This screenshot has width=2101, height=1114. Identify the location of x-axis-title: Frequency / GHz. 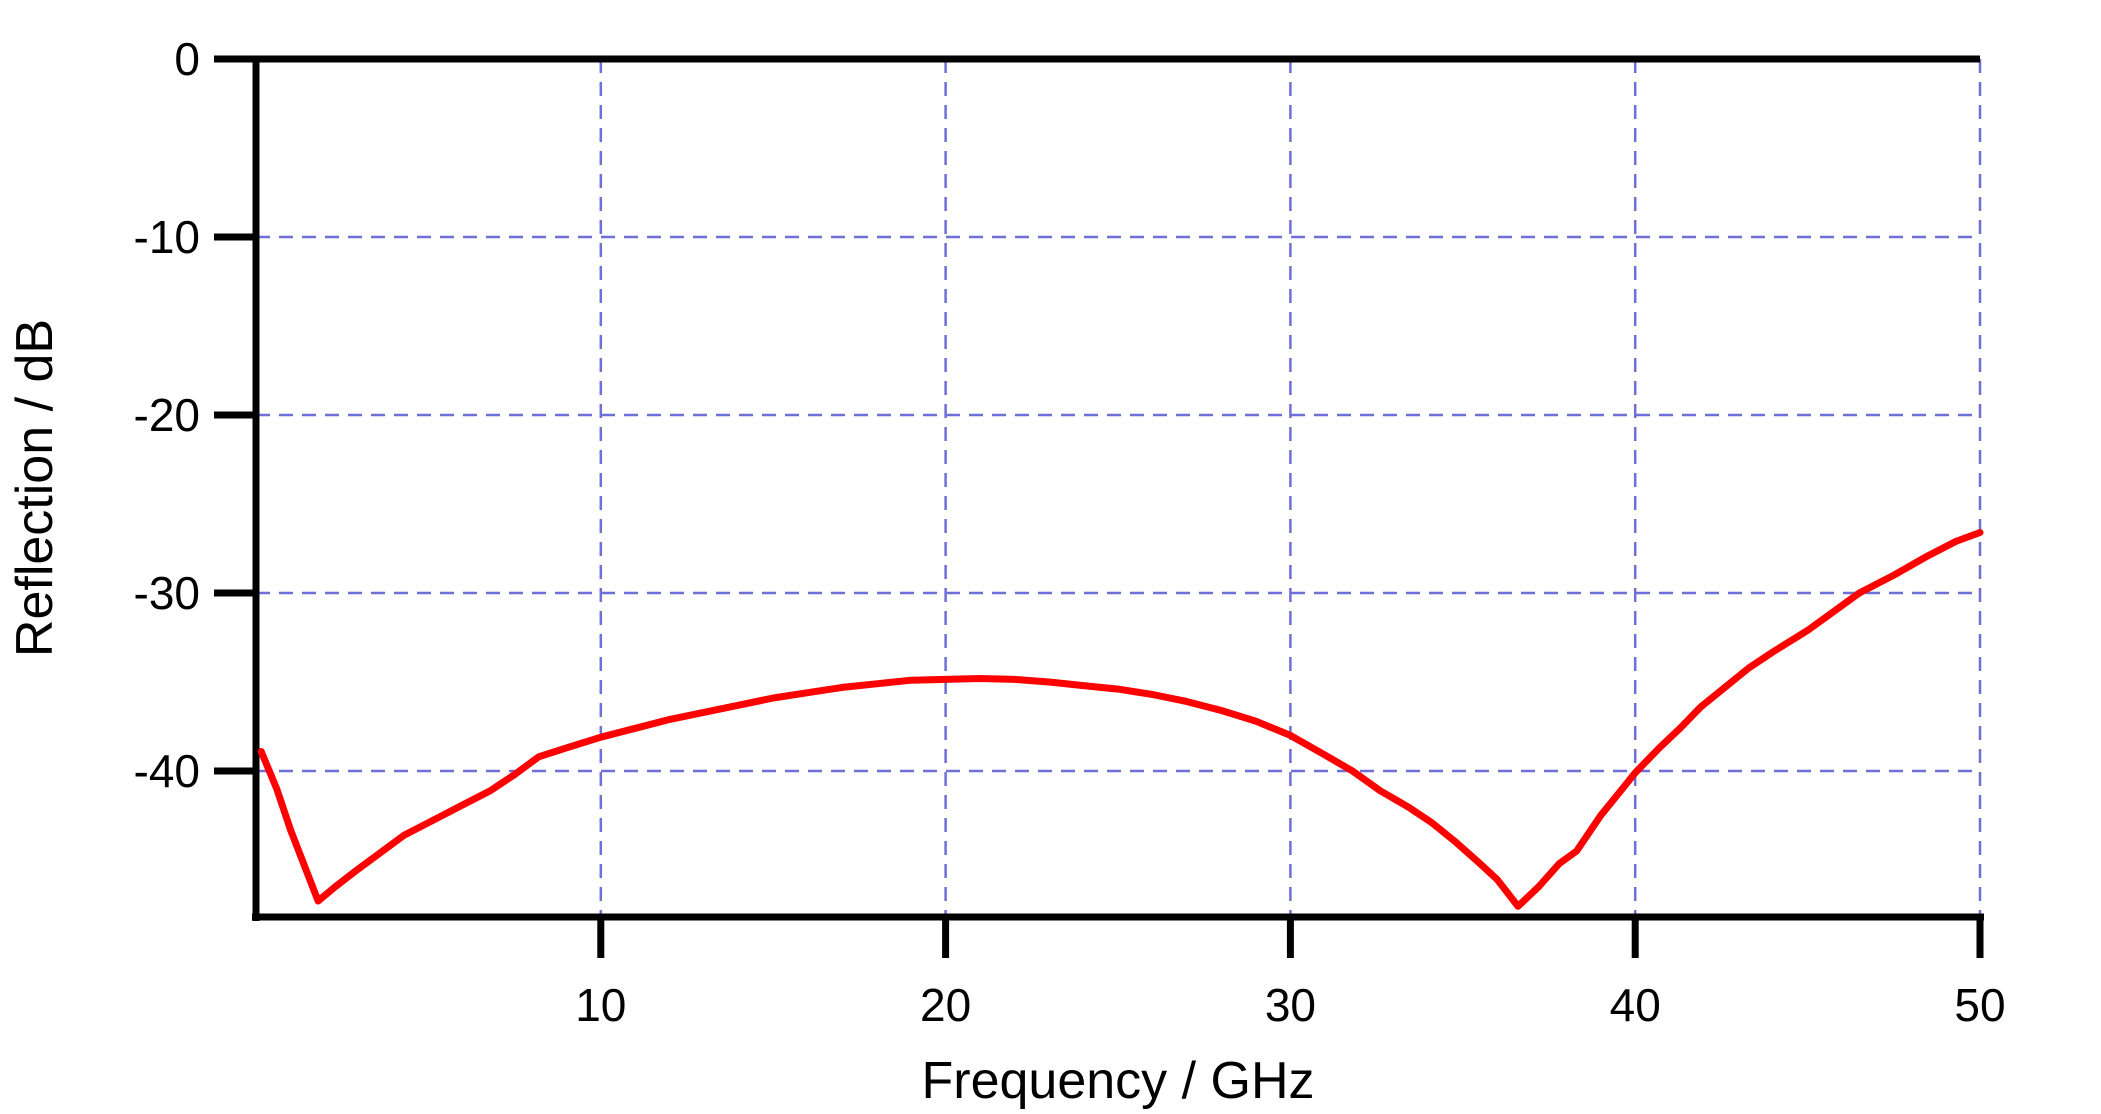
(1117, 1080).